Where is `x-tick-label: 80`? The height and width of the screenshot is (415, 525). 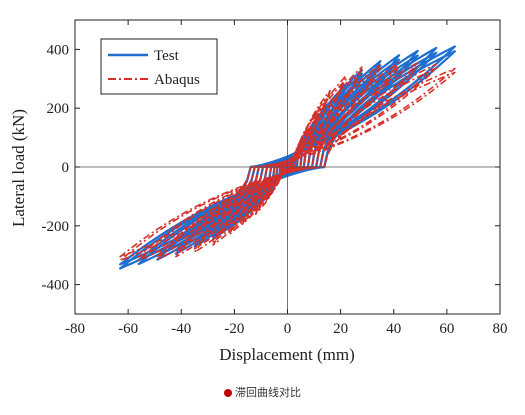
x-tick-label: 80 is located at coordinates (500, 329).